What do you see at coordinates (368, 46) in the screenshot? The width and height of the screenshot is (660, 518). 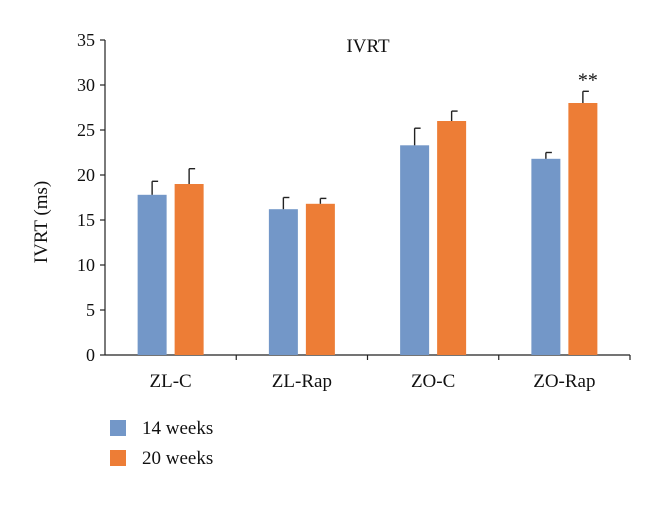 I see `chart-title: IVRT` at bounding box center [368, 46].